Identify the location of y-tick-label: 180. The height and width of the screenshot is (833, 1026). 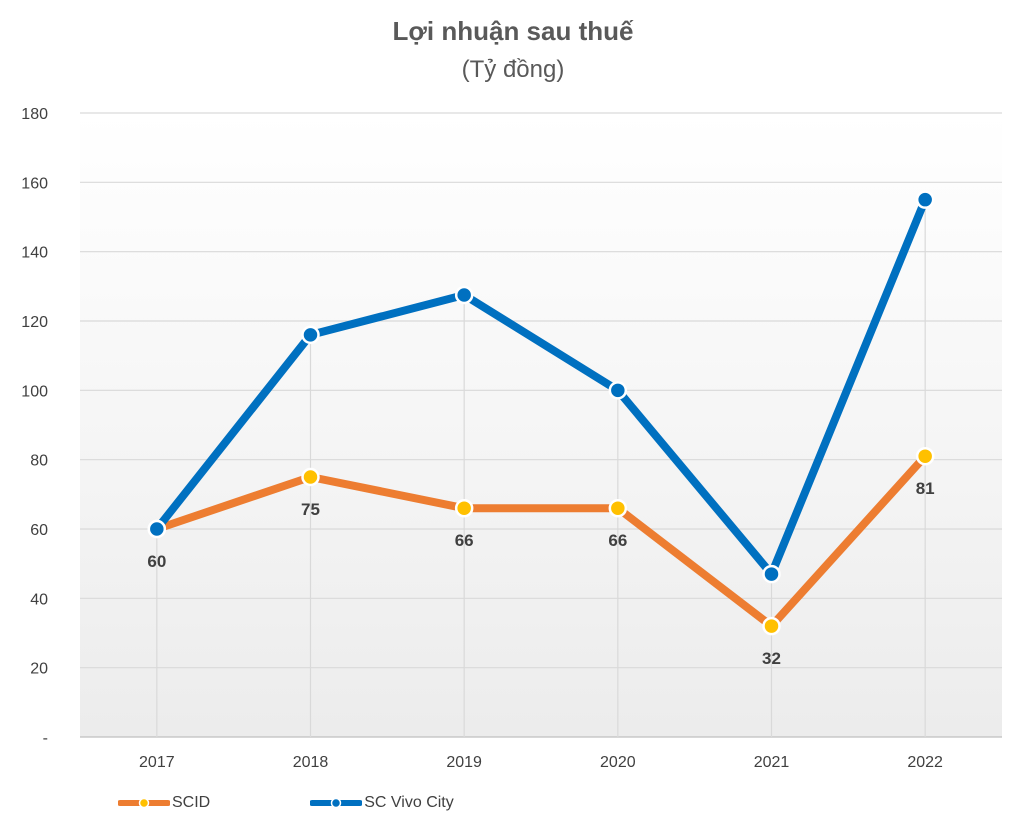
(34, 114).